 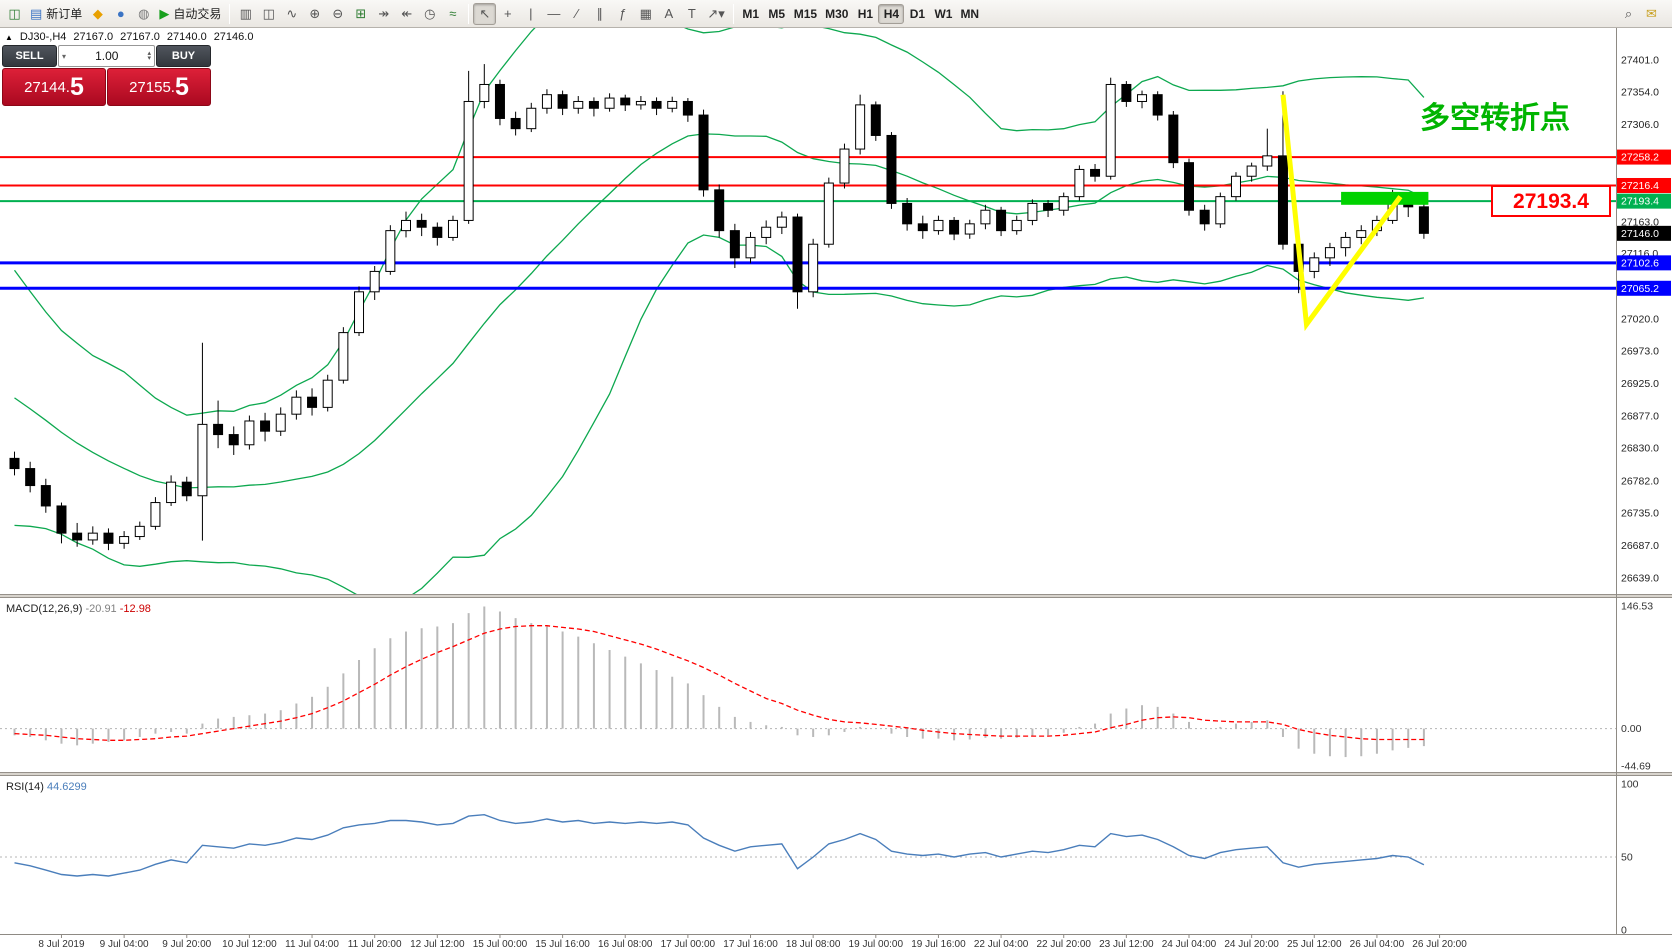 What do you see at coordinates (751, 14) in the screenshot?
I see `timeframe-m1: M1` at bounding box center [751, 14].